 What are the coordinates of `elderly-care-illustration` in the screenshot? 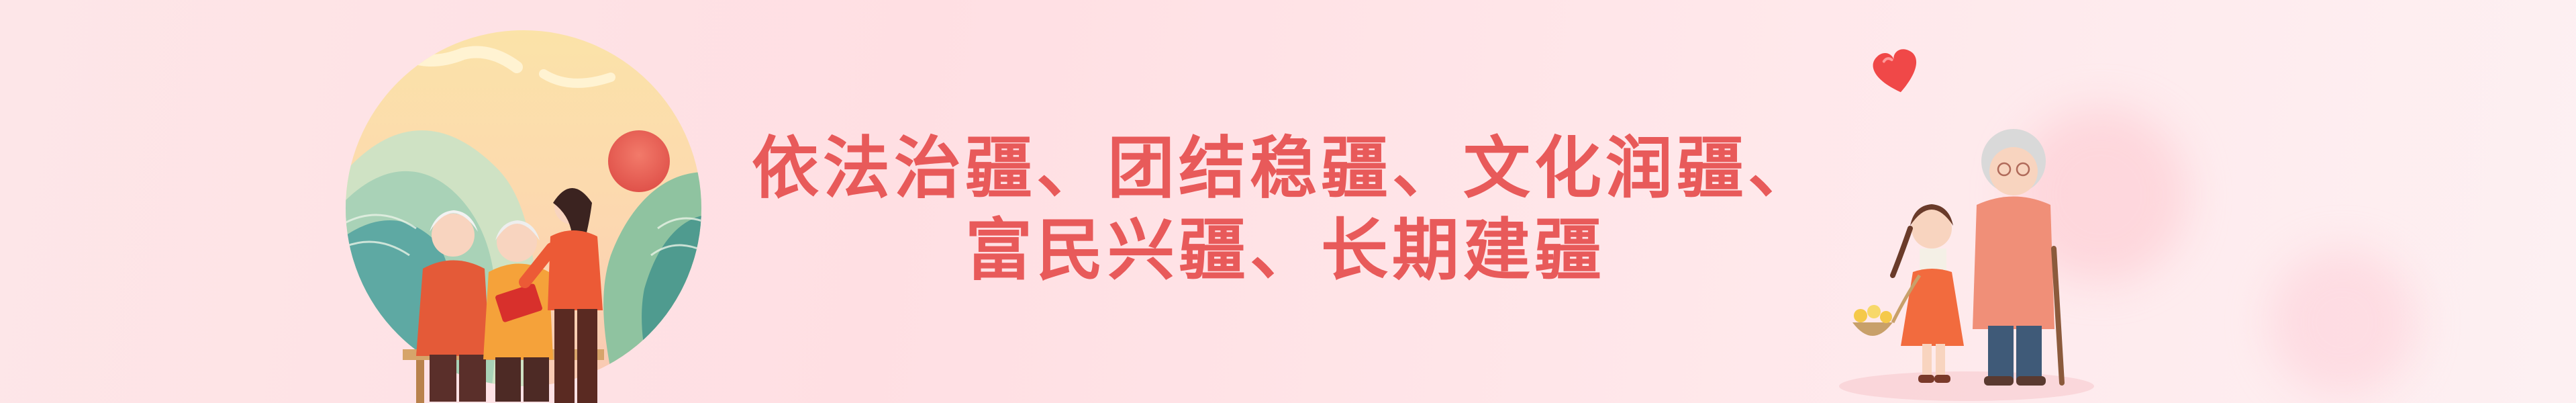 It's located at (523, 215).